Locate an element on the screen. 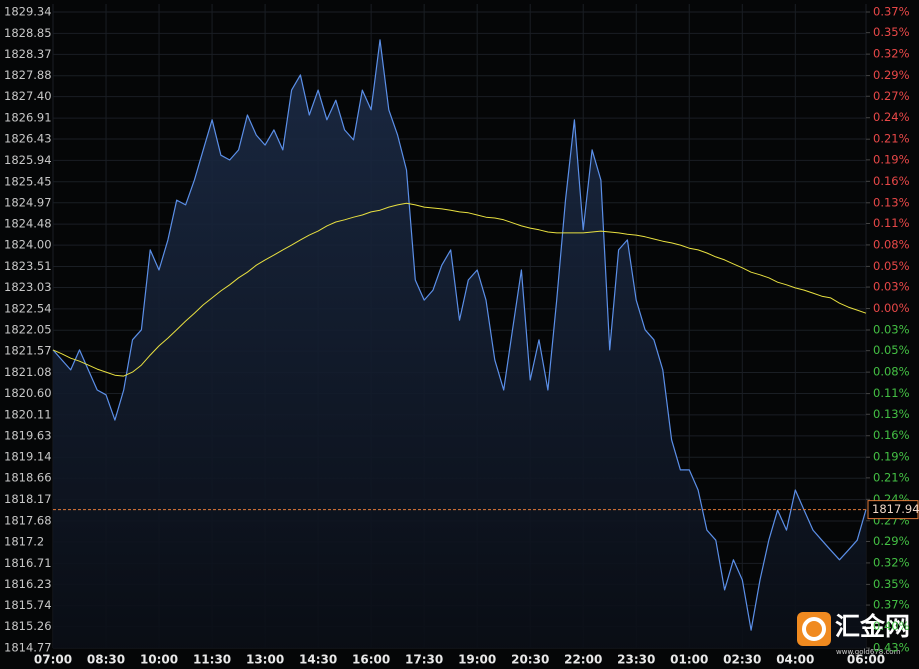  y-tick-label: 1828.37 is located at coordinates (28, 54).